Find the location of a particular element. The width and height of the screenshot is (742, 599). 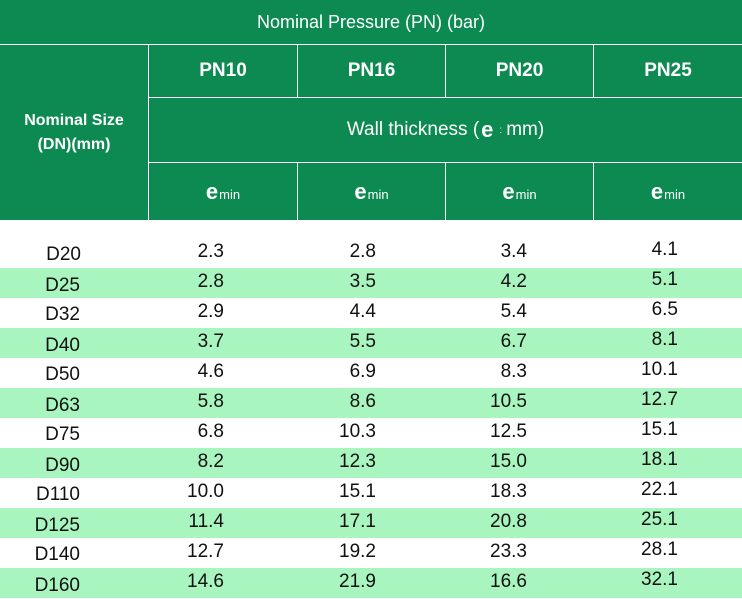

wall-thickness-cell: 12.5 is located at coordinates (508, 431).